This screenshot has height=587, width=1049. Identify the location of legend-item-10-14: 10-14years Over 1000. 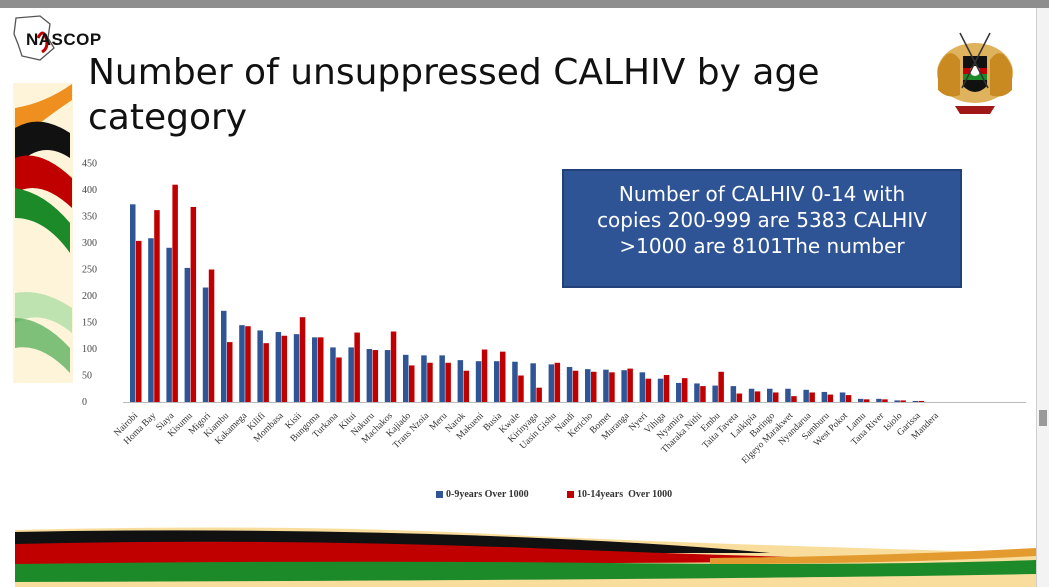
(619, 494).